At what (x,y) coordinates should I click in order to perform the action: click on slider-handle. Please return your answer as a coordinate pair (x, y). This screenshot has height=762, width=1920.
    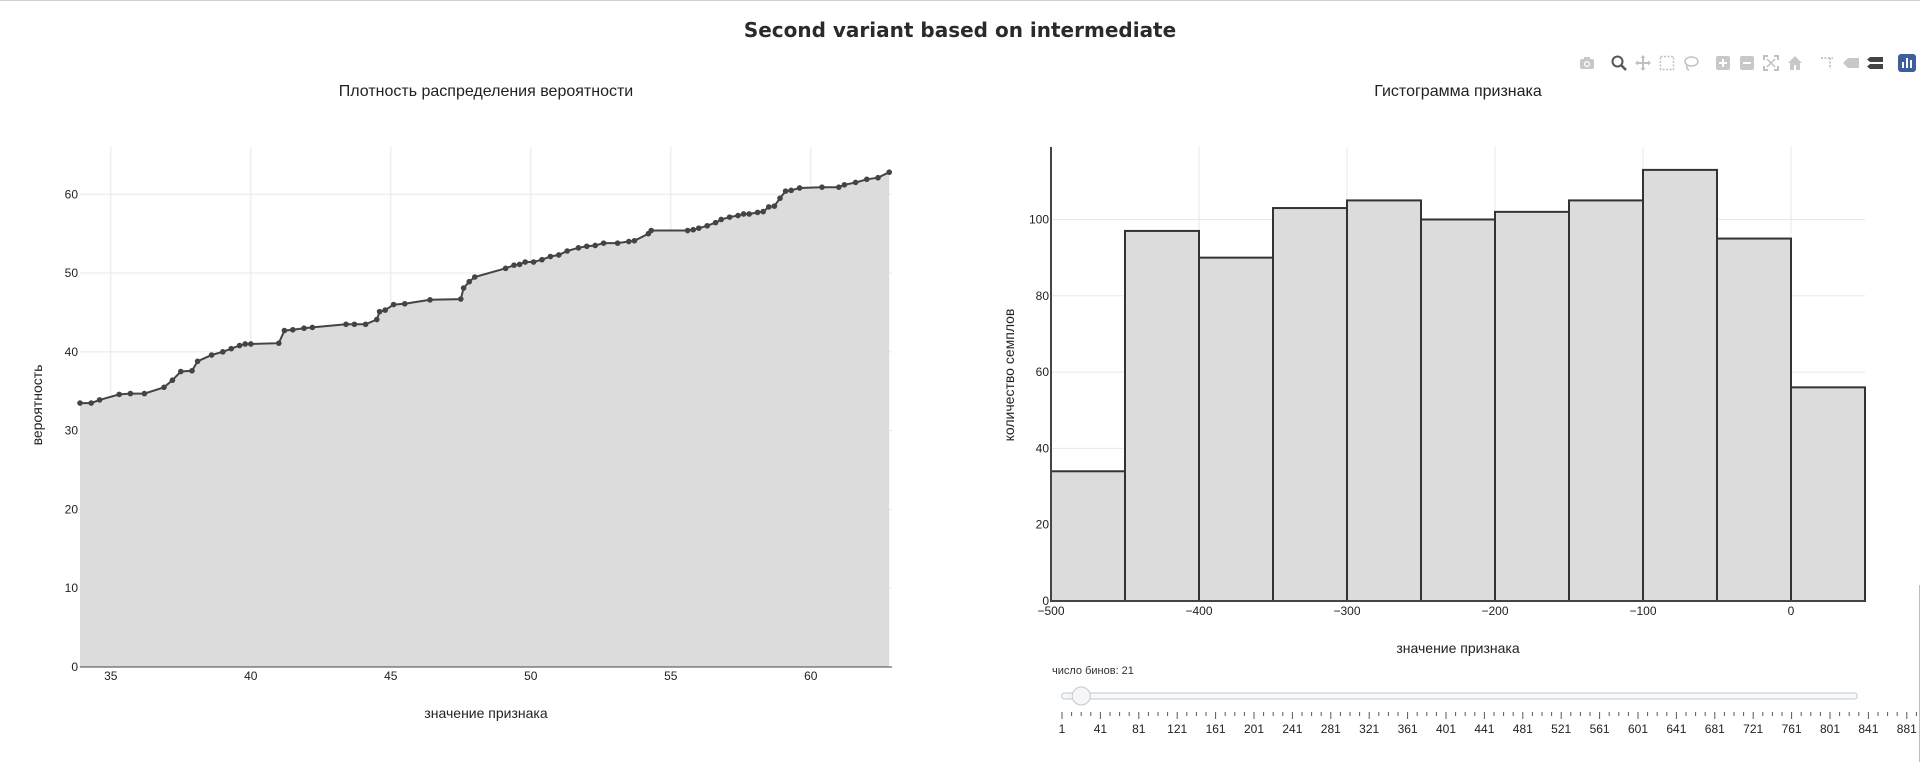
    Looking at the image, I should click on (1081, 696).